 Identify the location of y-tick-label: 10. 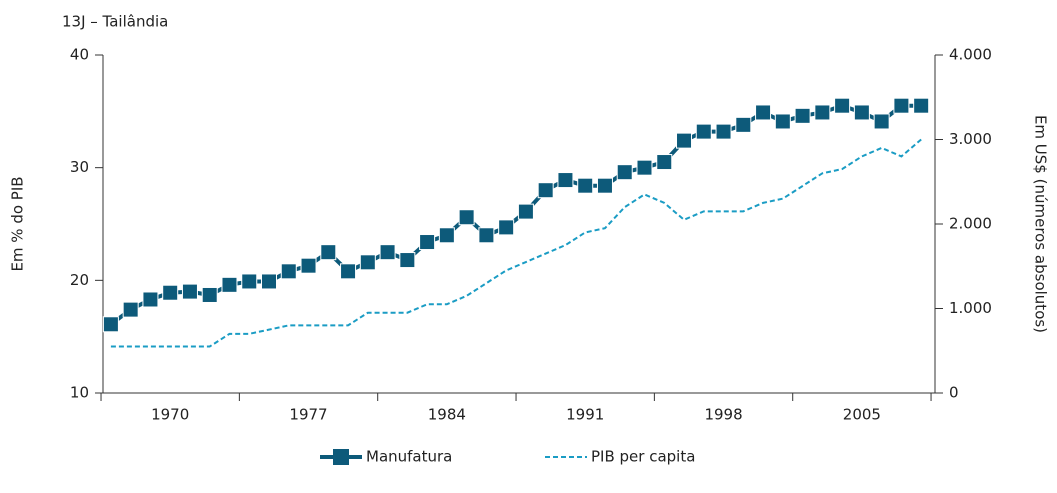
(79, 393).